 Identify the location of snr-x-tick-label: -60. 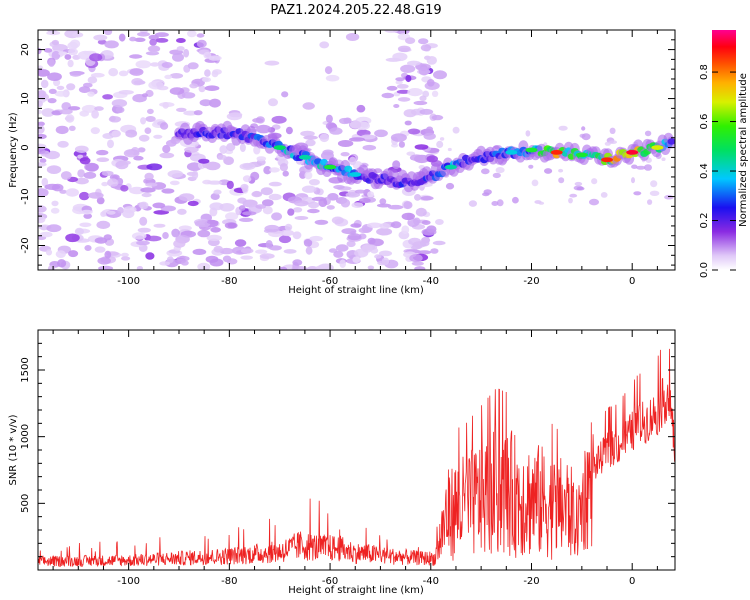
(330, 581).